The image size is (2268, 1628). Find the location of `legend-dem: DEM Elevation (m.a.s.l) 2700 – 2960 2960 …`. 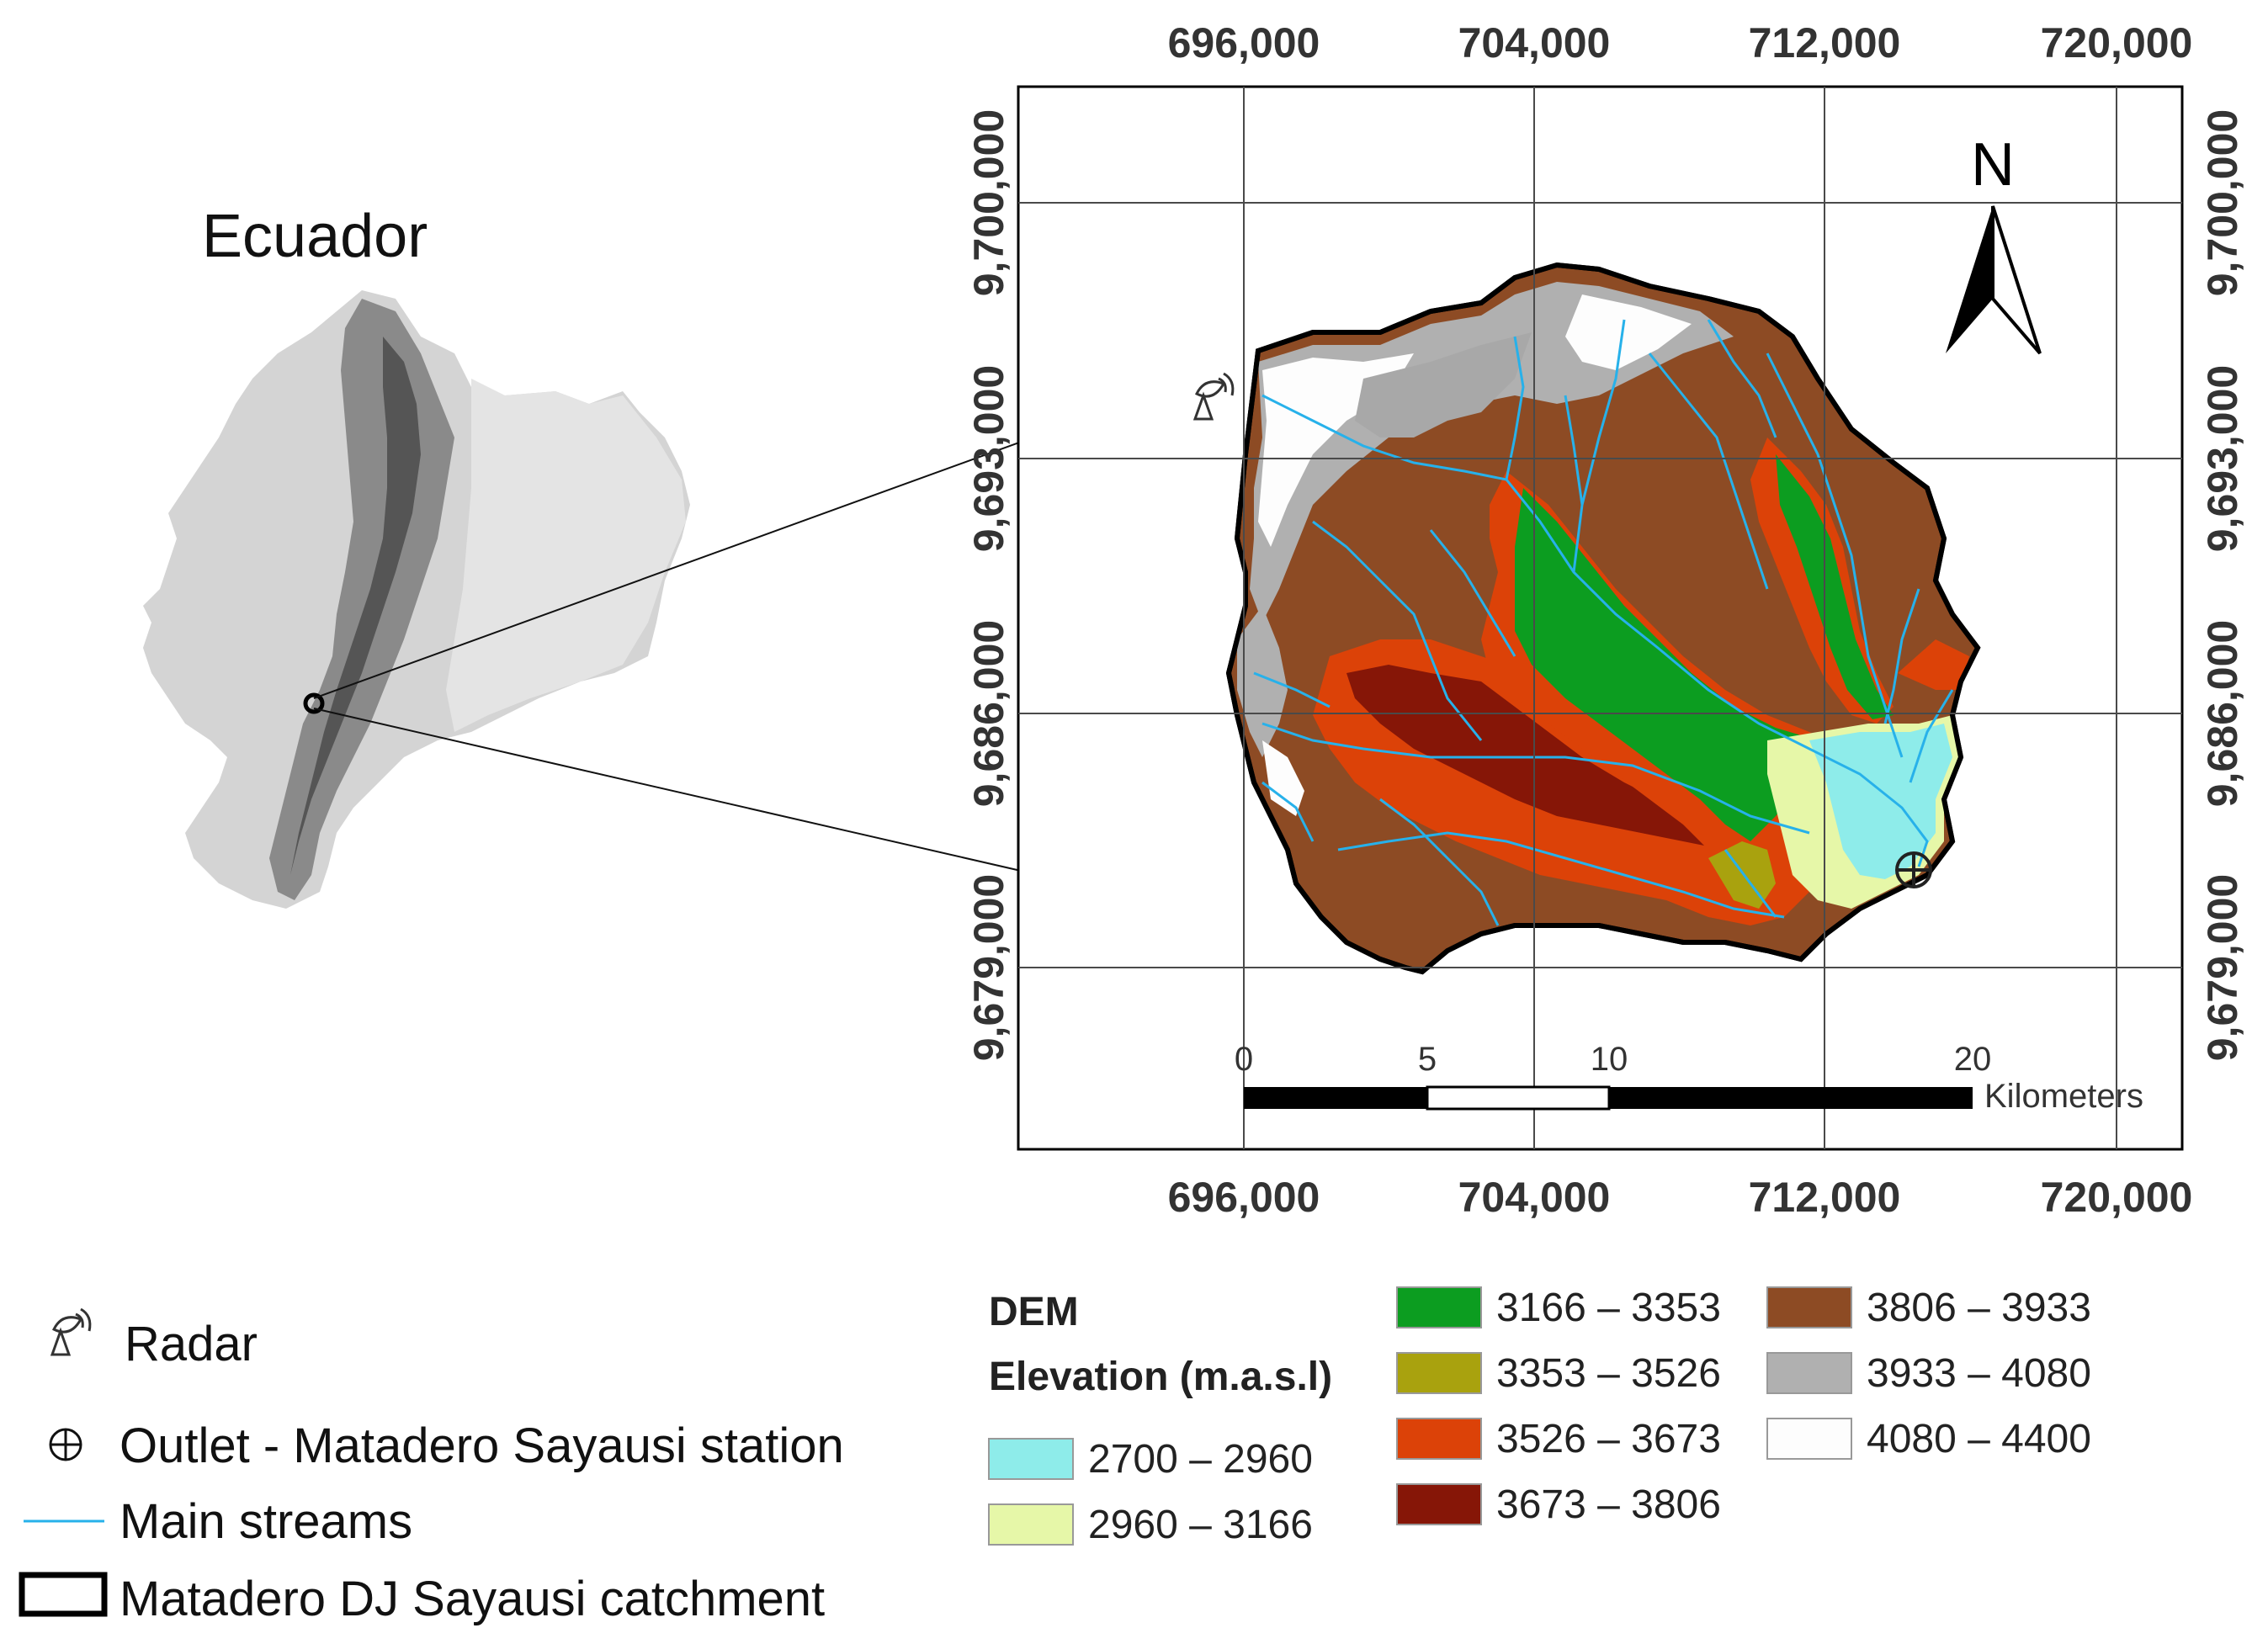

legend-dem: DEM Elevation (m.a.s.l) 2700 – 2960 2960 … is located at coordinates (1539, 1416).